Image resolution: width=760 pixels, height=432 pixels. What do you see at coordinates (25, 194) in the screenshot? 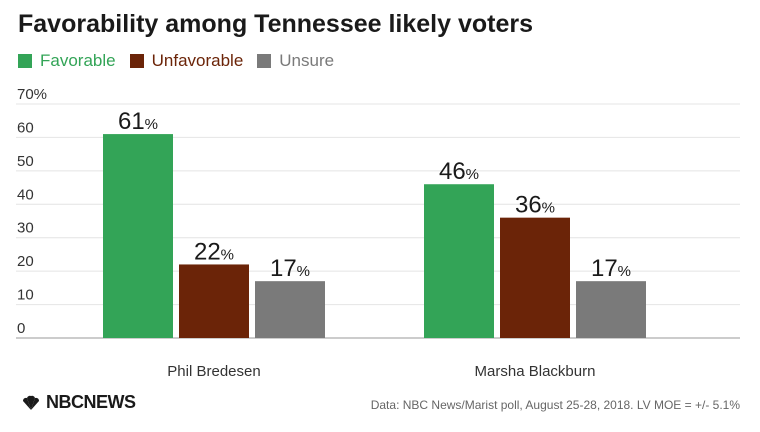
I see `y-tick-label: 40` at bounding box center [25, 194].